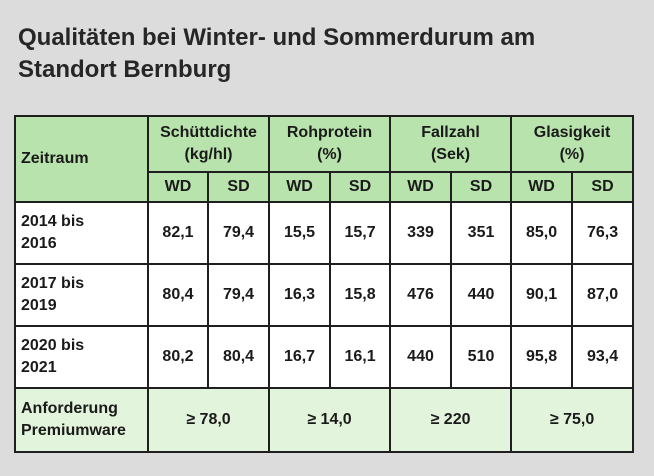 The width and height of the screenshot is (654, 476). I want to click on row-label-line-1: 2020 bis, so click(53, 345).